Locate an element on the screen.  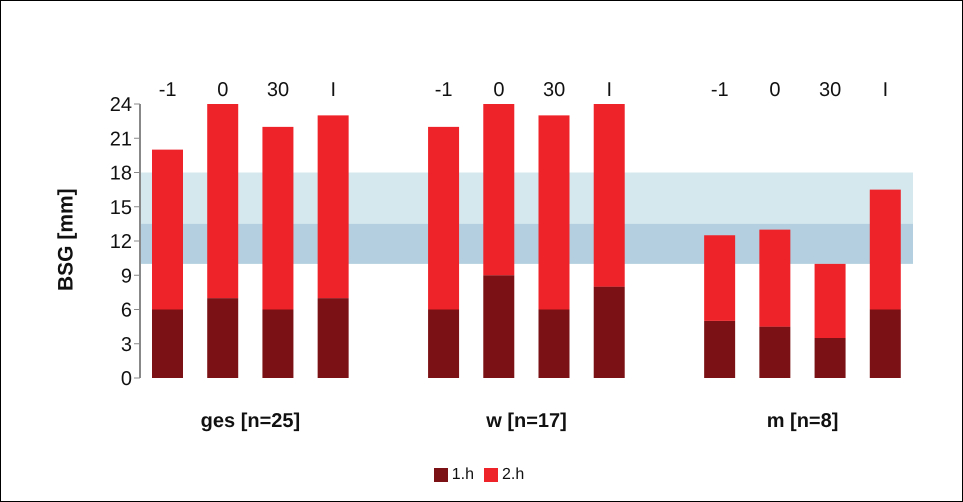
text: ges [n=25] is located at coordinates (251, 421).